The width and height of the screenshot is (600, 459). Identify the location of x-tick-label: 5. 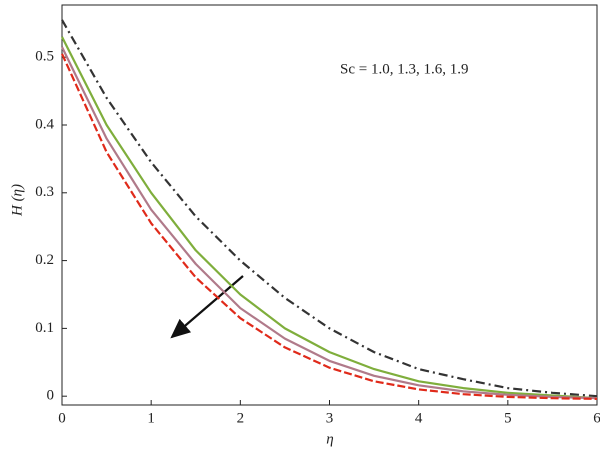
(508, 418).